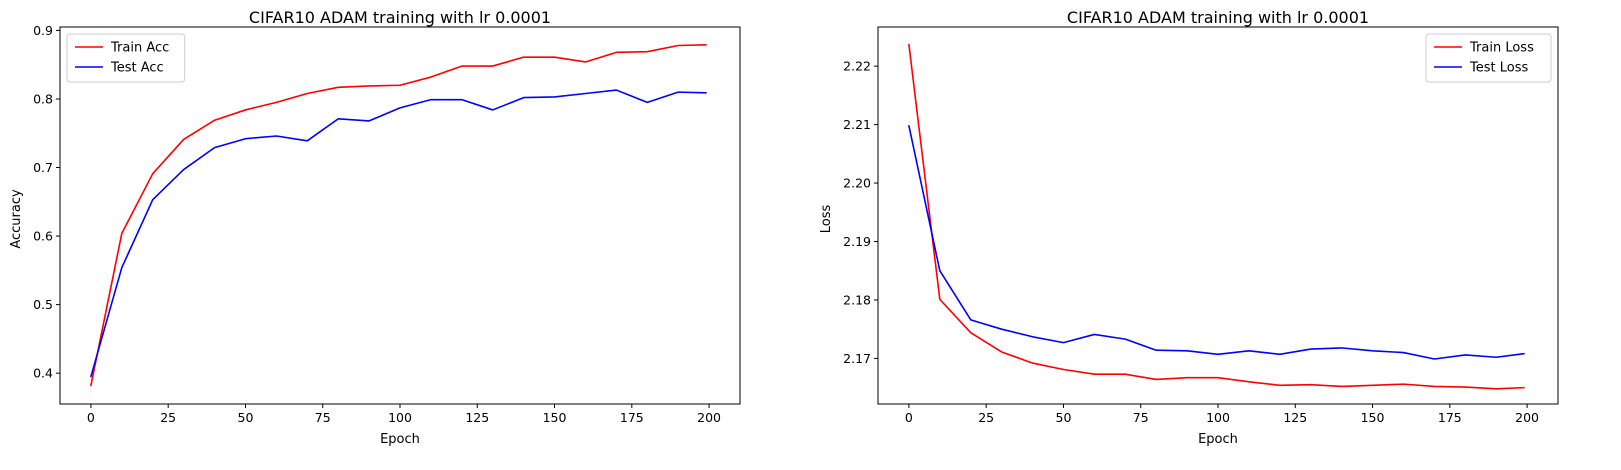  I want to click on accuracy-xtick-label: 200, so click(709, 417).